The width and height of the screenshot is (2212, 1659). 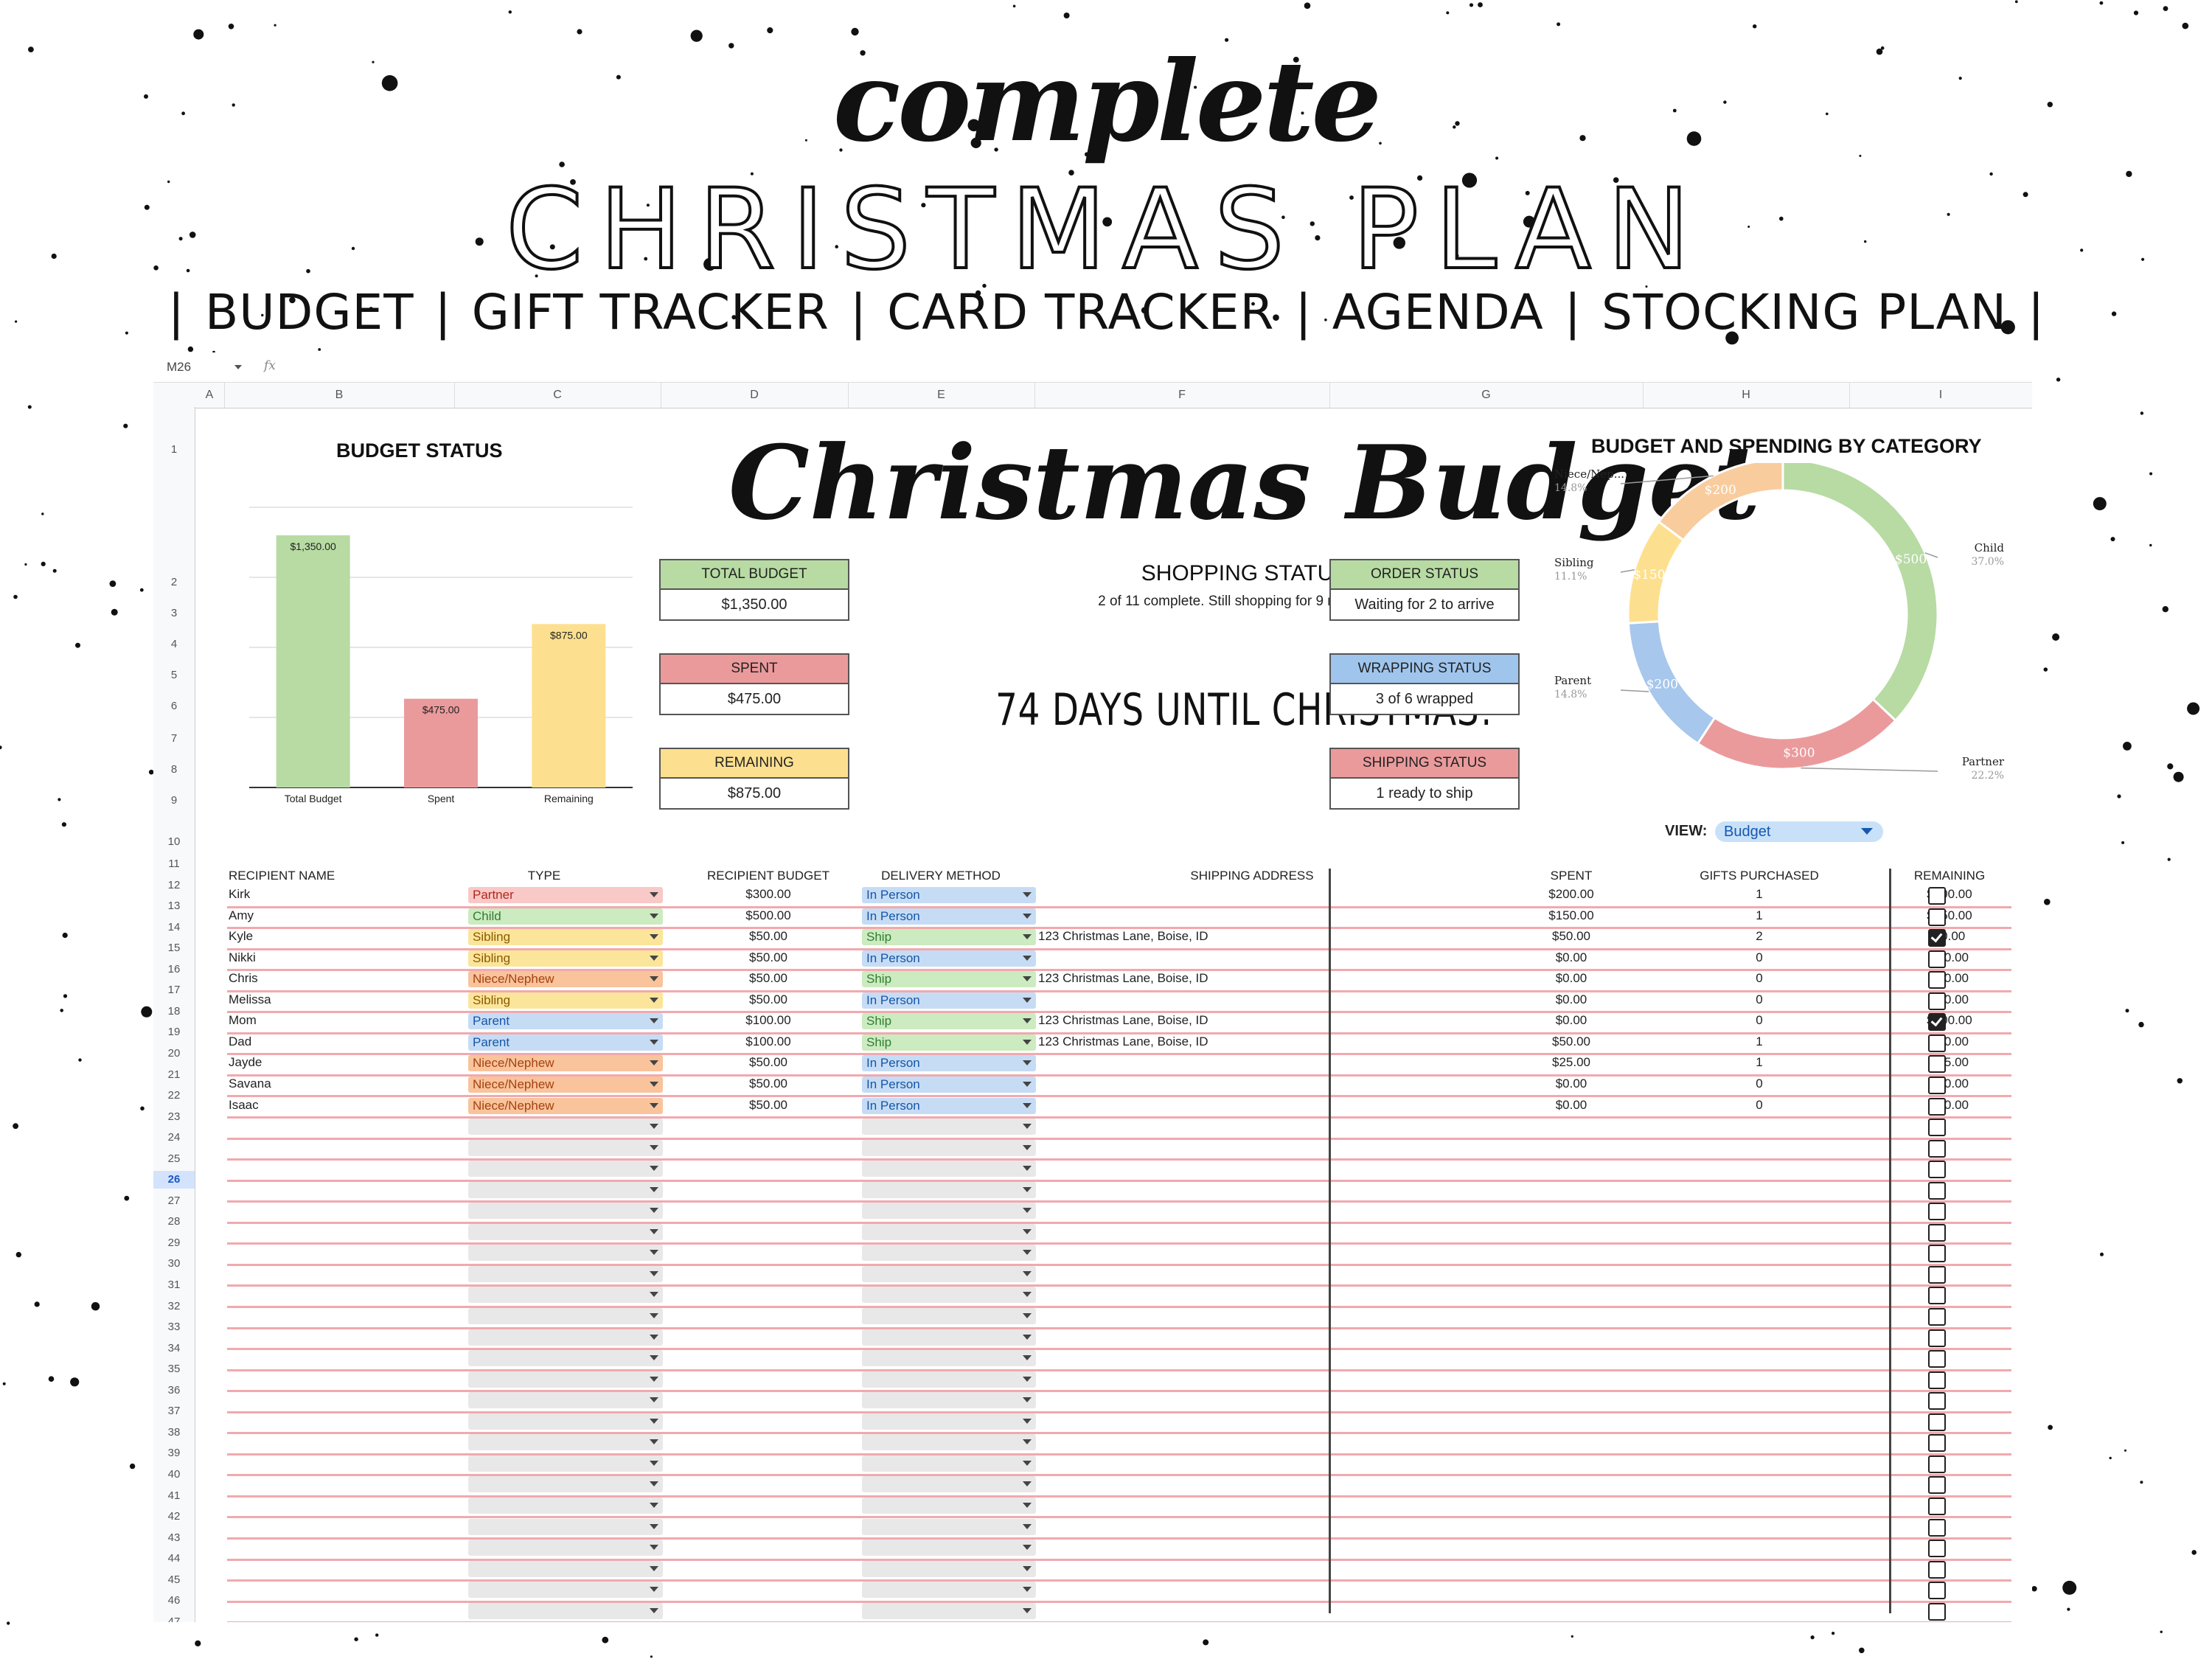 I want to click on type-dropdown: Partner, so click(x=565, y=895).